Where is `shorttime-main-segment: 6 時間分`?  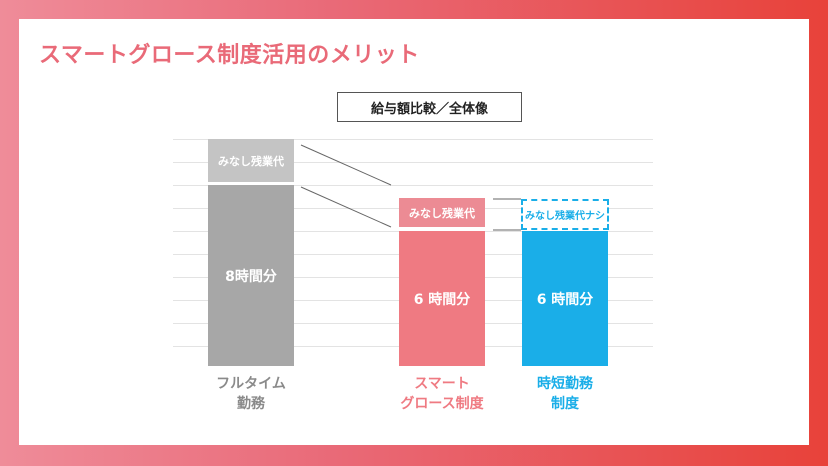 shorttime-main-segment: 6 時間分 is located at coordinates (565, 298).